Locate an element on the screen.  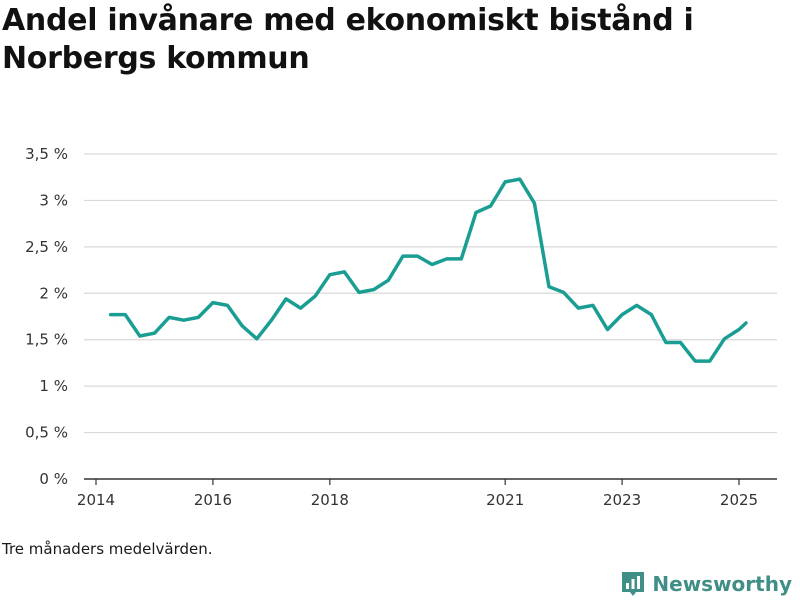
y-tick-label: 0,5 % is located at coordinates (46, 433).